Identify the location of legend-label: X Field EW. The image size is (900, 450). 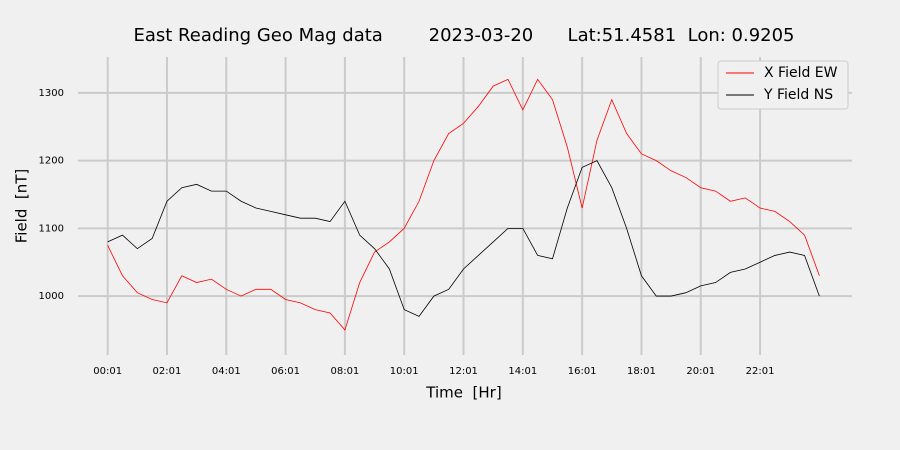
(801, 73).